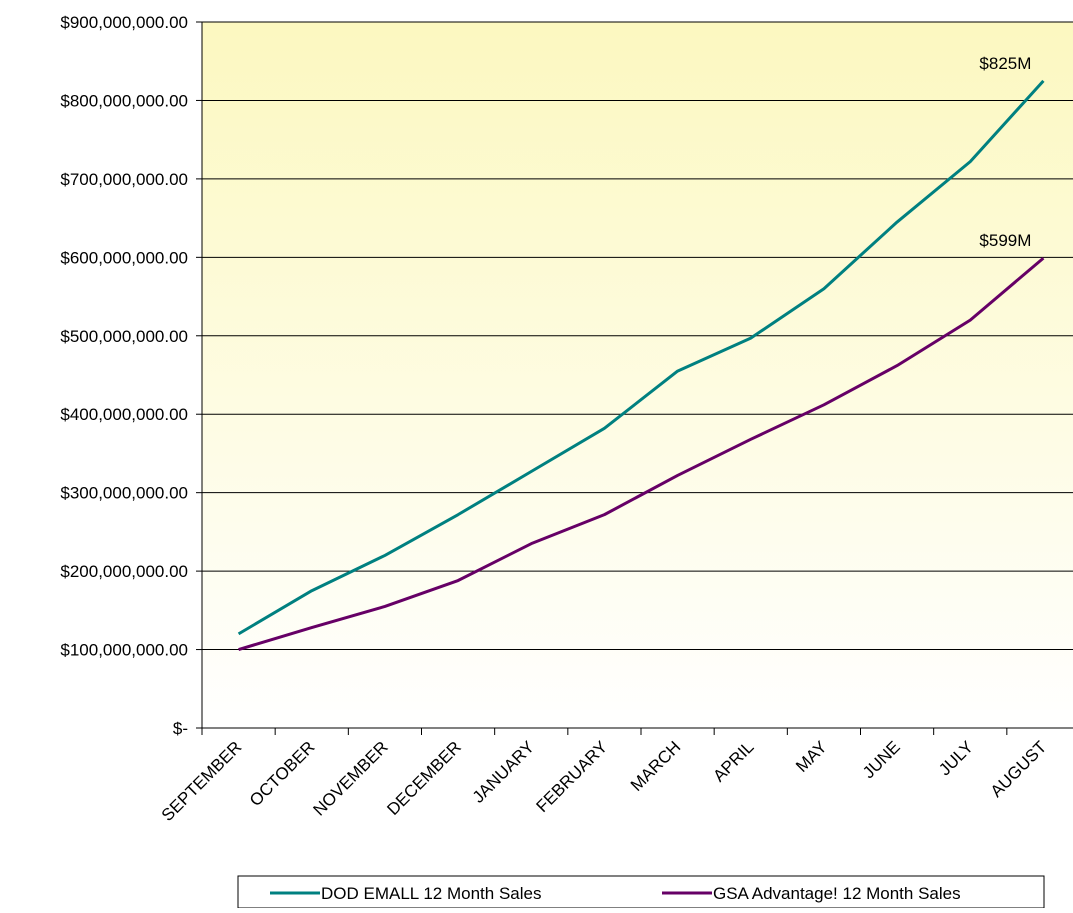  I want to click on x-tick-label: AUGUST, so click(1019, 769).